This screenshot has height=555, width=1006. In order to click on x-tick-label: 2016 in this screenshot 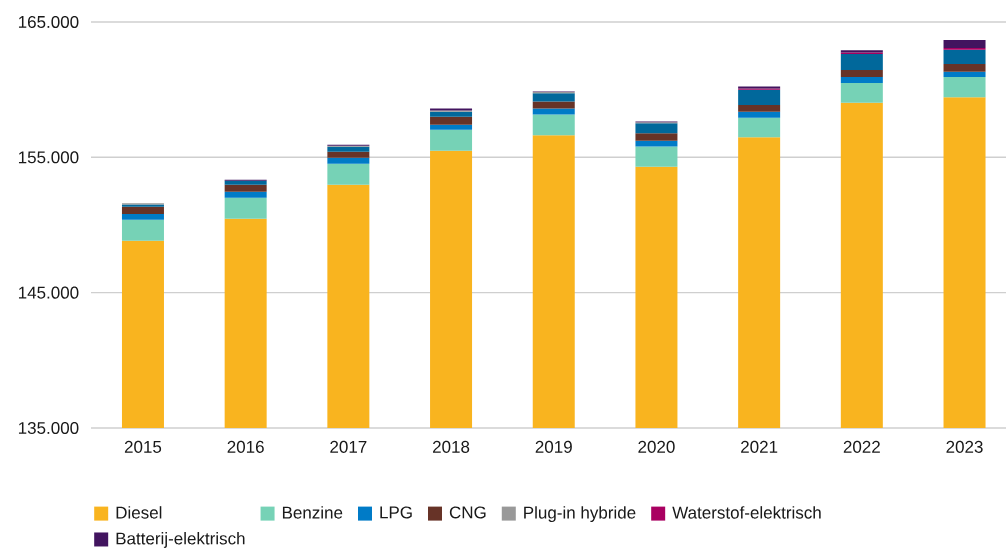, I will do `click(245, 446)`.